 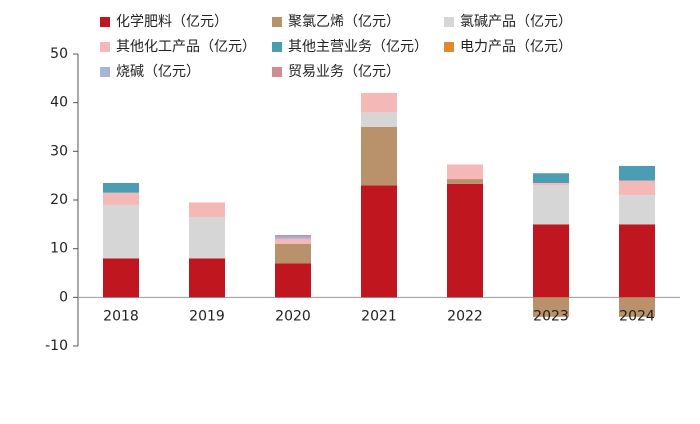 What do you see at coordinates (516, 47) in the screenshot?
I see `legend-label: 电力产品（亿元）` at bounding box center [516, 47].